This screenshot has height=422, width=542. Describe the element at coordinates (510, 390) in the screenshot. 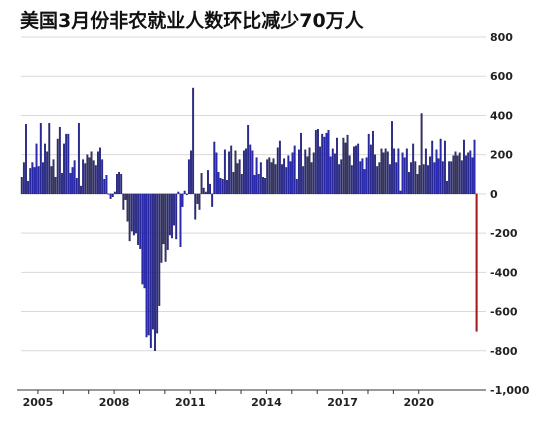

I see `y-tick-label: -1,000` at that location.